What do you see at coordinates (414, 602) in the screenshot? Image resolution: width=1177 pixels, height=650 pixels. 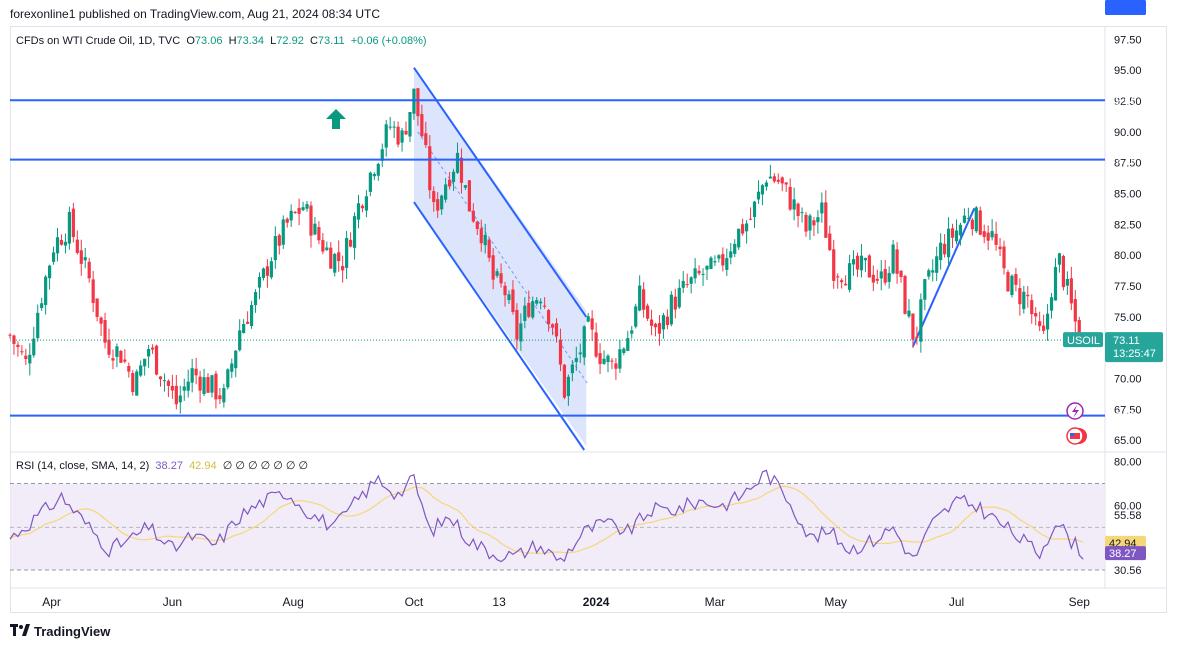 I see `time-tick-label: Oct` at bounding box center [414, 602].